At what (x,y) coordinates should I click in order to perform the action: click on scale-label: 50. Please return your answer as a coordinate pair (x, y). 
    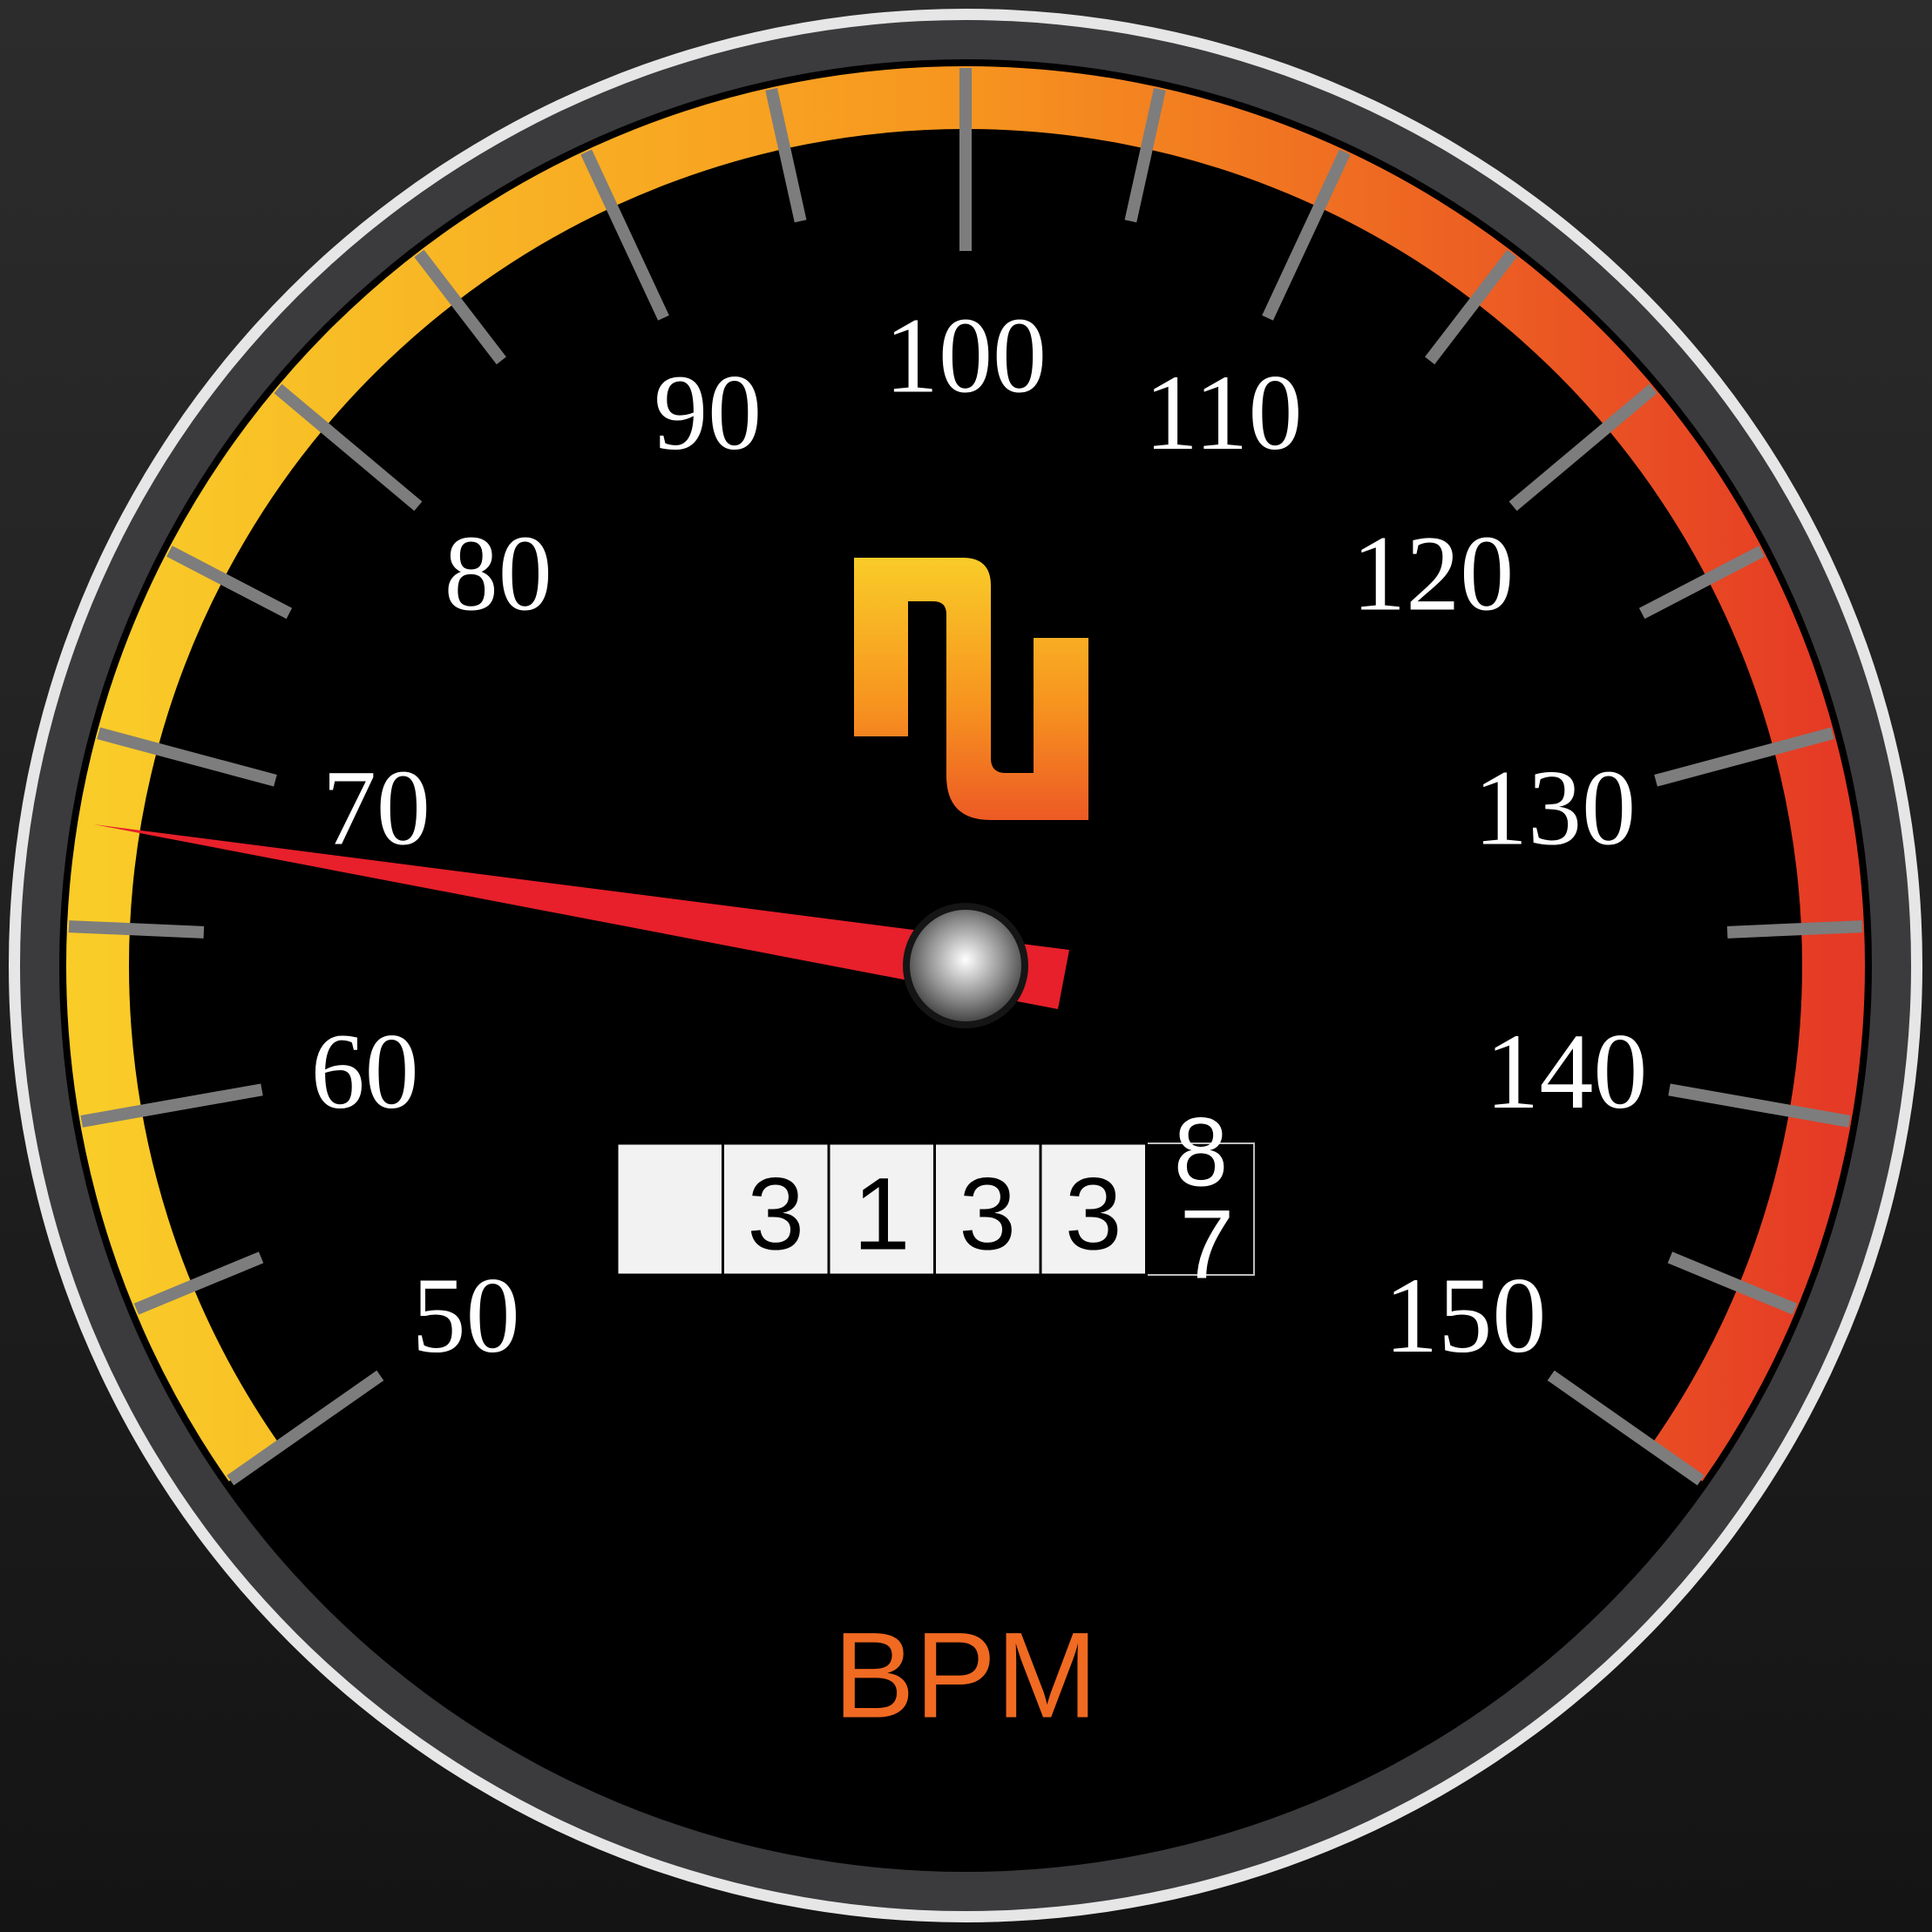
    Looking at the image, I should click on (466, 1316).